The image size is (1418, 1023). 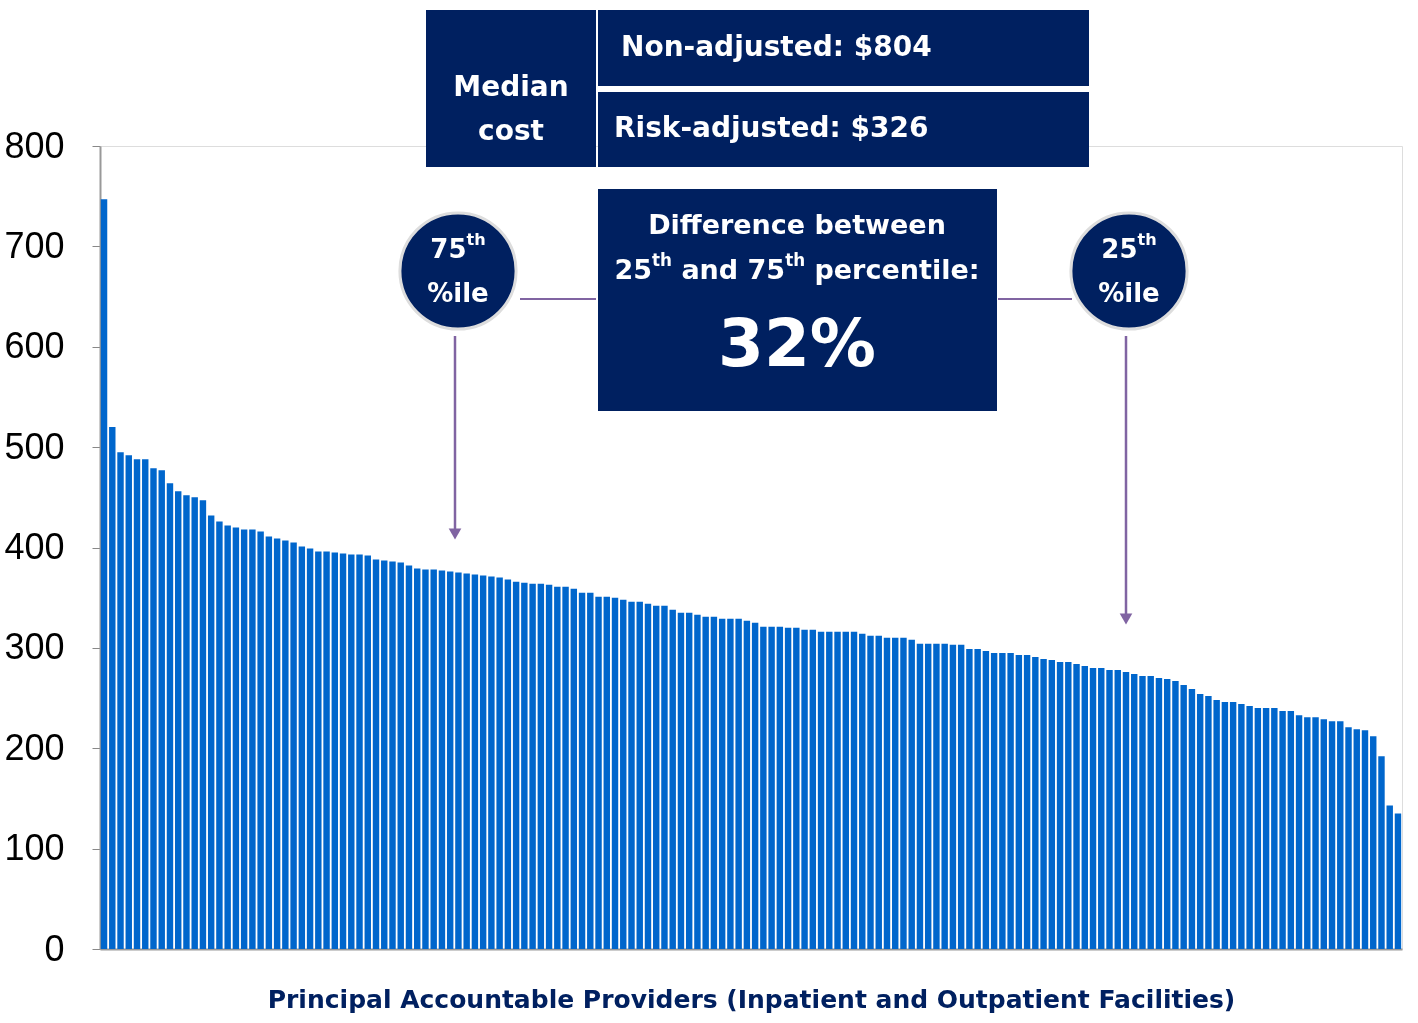 What do you see at coordinates (34, 546) in the screenshot?
I see `y-tick-label: 400` at bounding box center [34, 546].